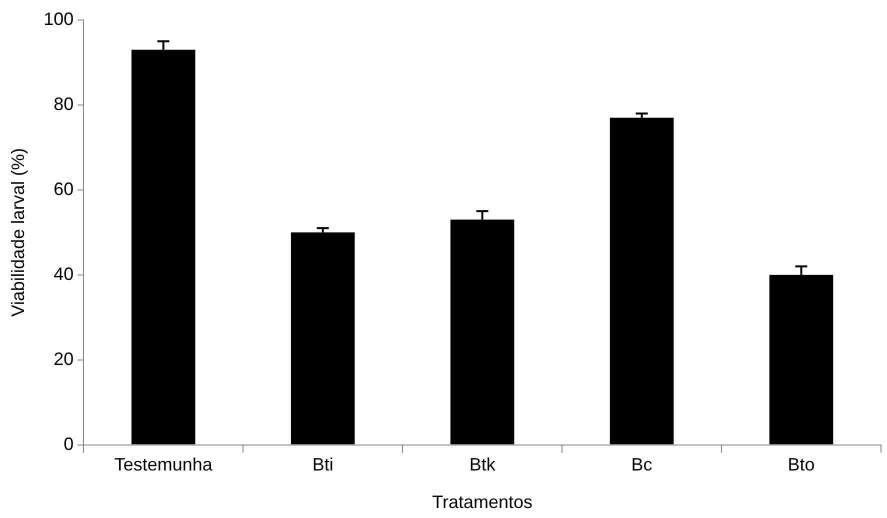 Image resolution: width=887 pixels, height=518 pixels. What do you see at coordinates (164, 464) in the screenshot?
I see `x-tick-label: Testemunha` at bounding box center [164, 464].